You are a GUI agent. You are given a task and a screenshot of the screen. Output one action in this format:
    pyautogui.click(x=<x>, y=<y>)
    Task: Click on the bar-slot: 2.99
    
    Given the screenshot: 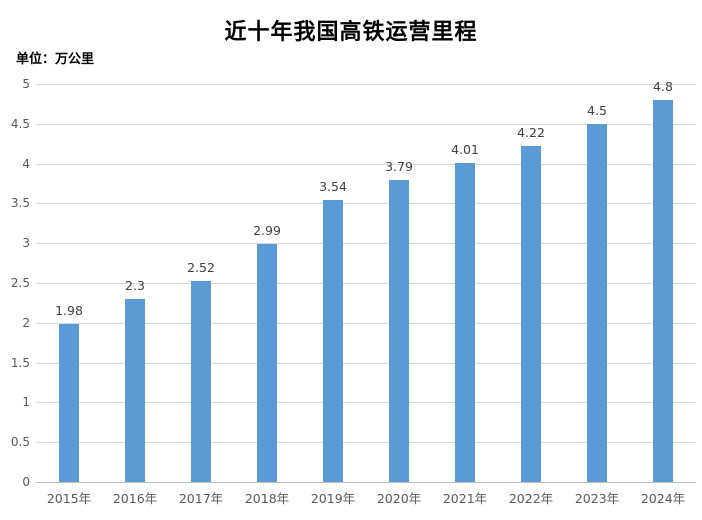 What is the action you would take?
    pyautogui.click(x=267, y=283)
    